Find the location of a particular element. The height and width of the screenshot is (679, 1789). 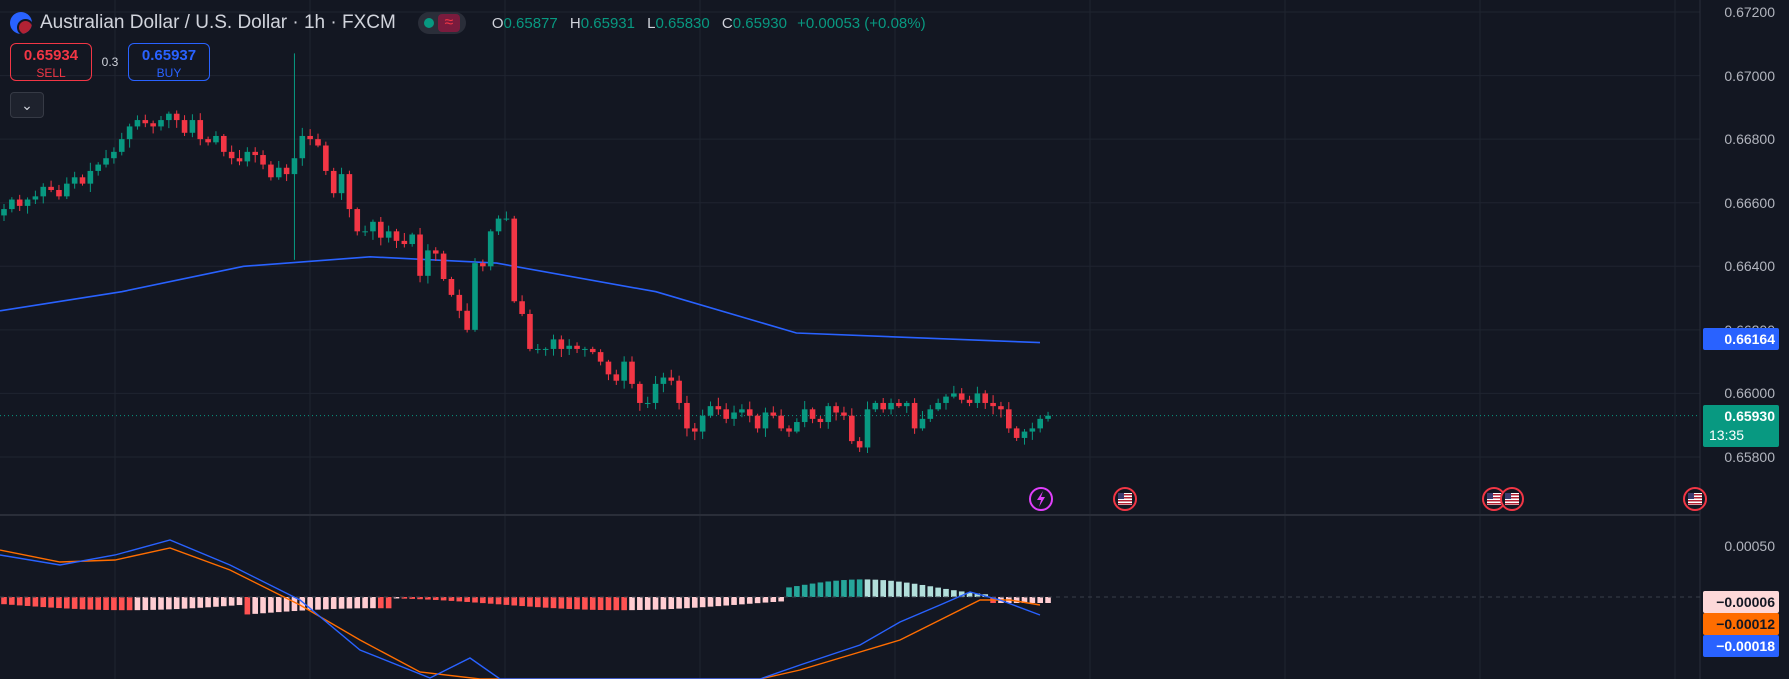

market-open-icon is located at coordinates (428, 23).